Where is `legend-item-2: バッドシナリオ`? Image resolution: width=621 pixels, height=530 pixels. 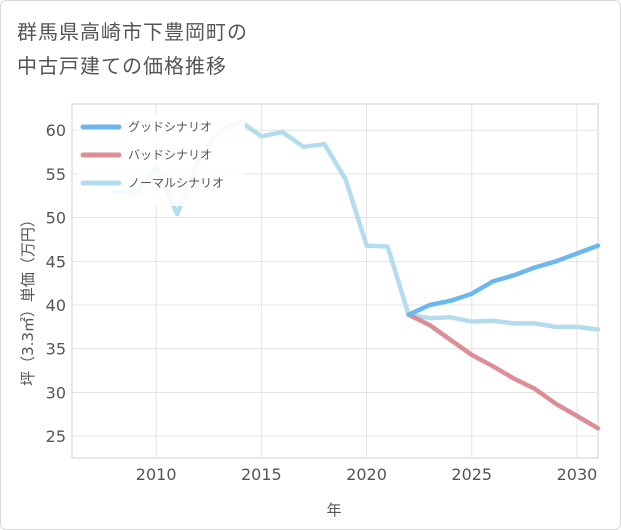
legend-item-2: バッドシナリオ is located at coordinates (146, 155).